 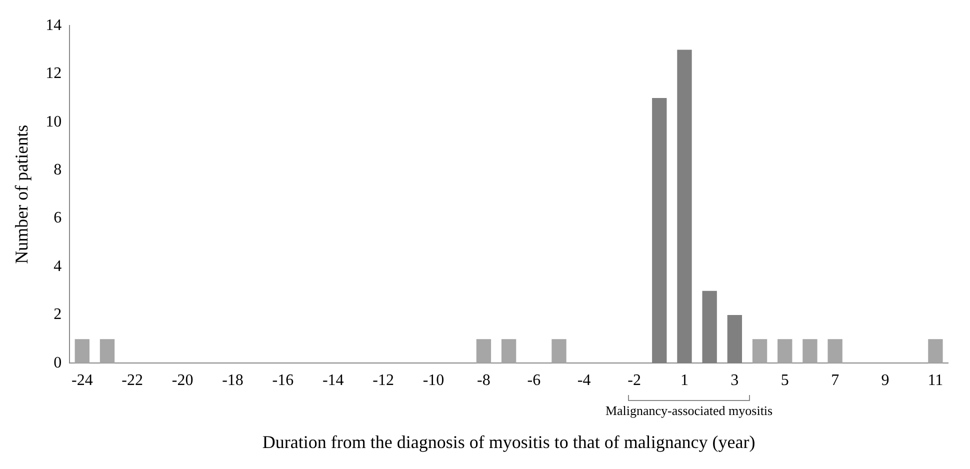 What do you see at coordinates (58, 363) in the screenshot?
I see `y-tick-label: 0` at bounding box center [58, 363].